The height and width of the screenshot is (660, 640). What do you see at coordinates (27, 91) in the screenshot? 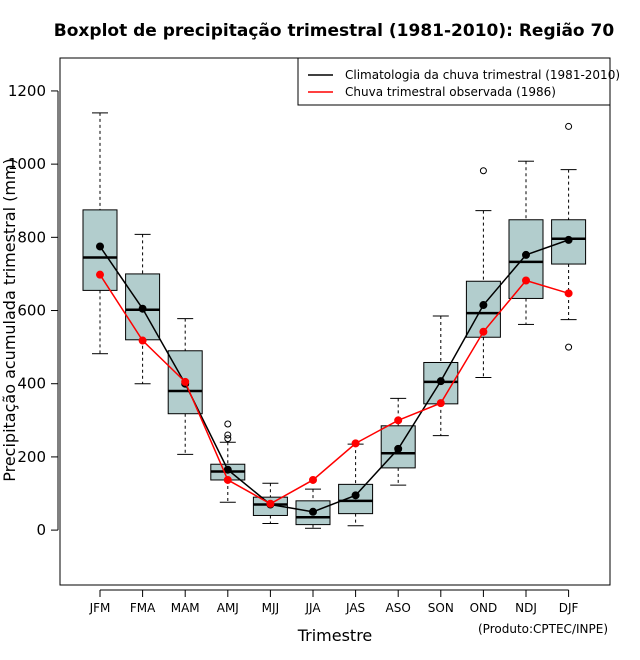
I see `y-tick-label: 1200` at bounding box center [27, 91].